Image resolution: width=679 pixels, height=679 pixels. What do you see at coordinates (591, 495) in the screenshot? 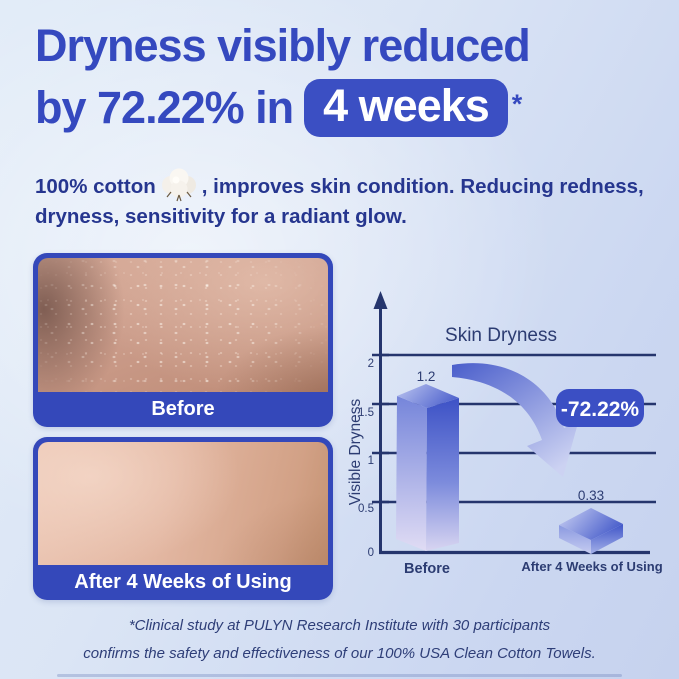
I see `bar-after-value-label: 0.33` at bounding box center [591, 495].